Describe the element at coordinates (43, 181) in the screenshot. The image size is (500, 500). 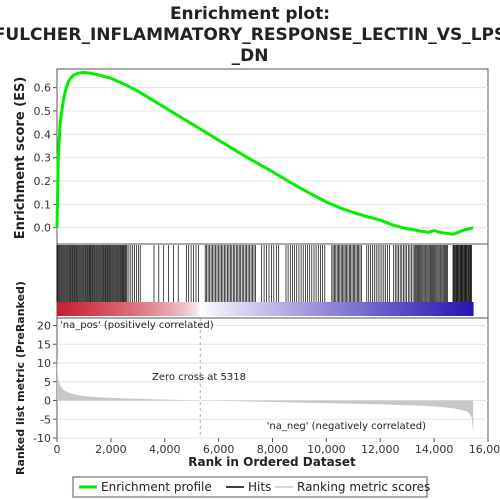
I see `es-y-tick-label: 0.2` at that location.